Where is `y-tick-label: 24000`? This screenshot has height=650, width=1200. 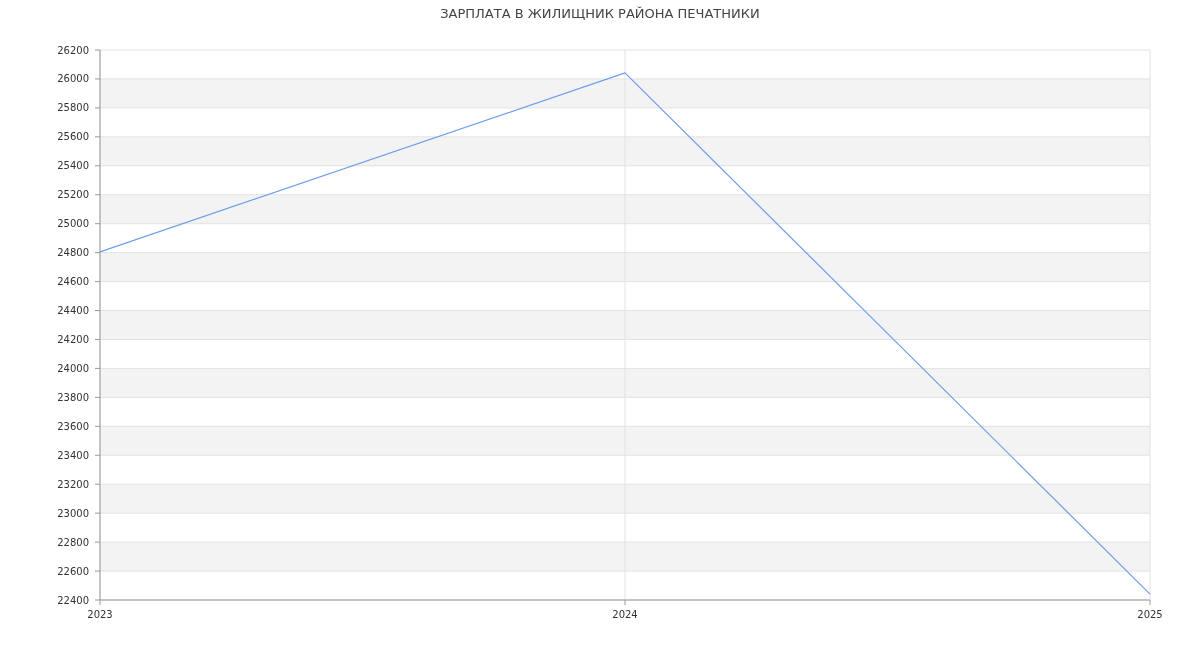 y-tick-label: 24000 is located at coordinates (73, 368).